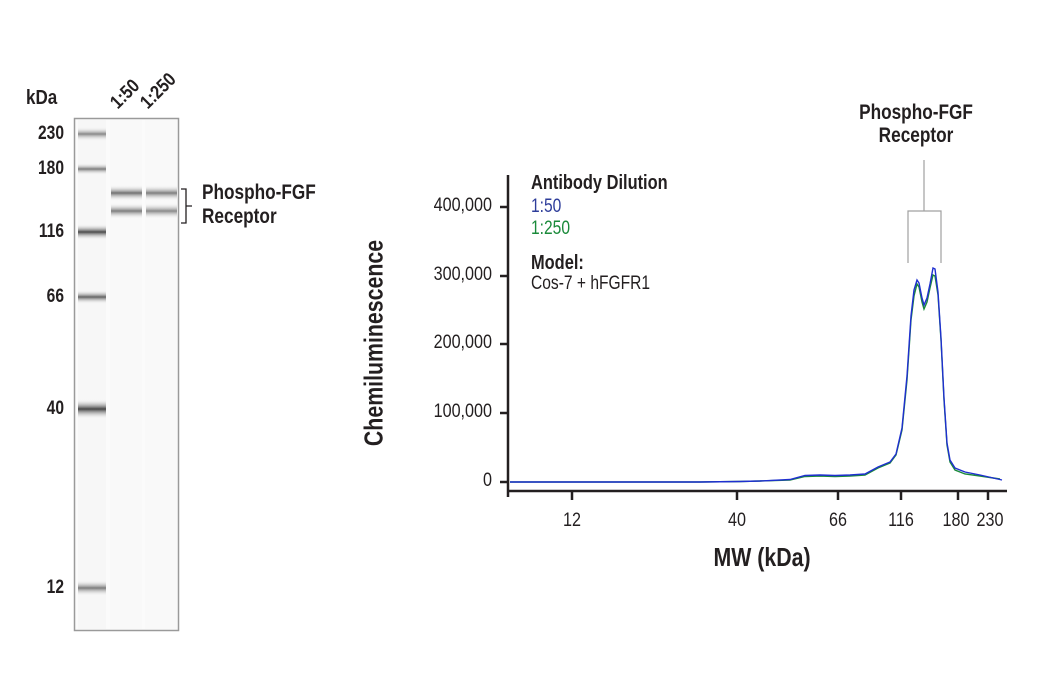 The height and width of the screenshot is (700, 1040). Describe the element at coordinates (186, 206) in the screenshot. I see `gel-bracket` at that location.